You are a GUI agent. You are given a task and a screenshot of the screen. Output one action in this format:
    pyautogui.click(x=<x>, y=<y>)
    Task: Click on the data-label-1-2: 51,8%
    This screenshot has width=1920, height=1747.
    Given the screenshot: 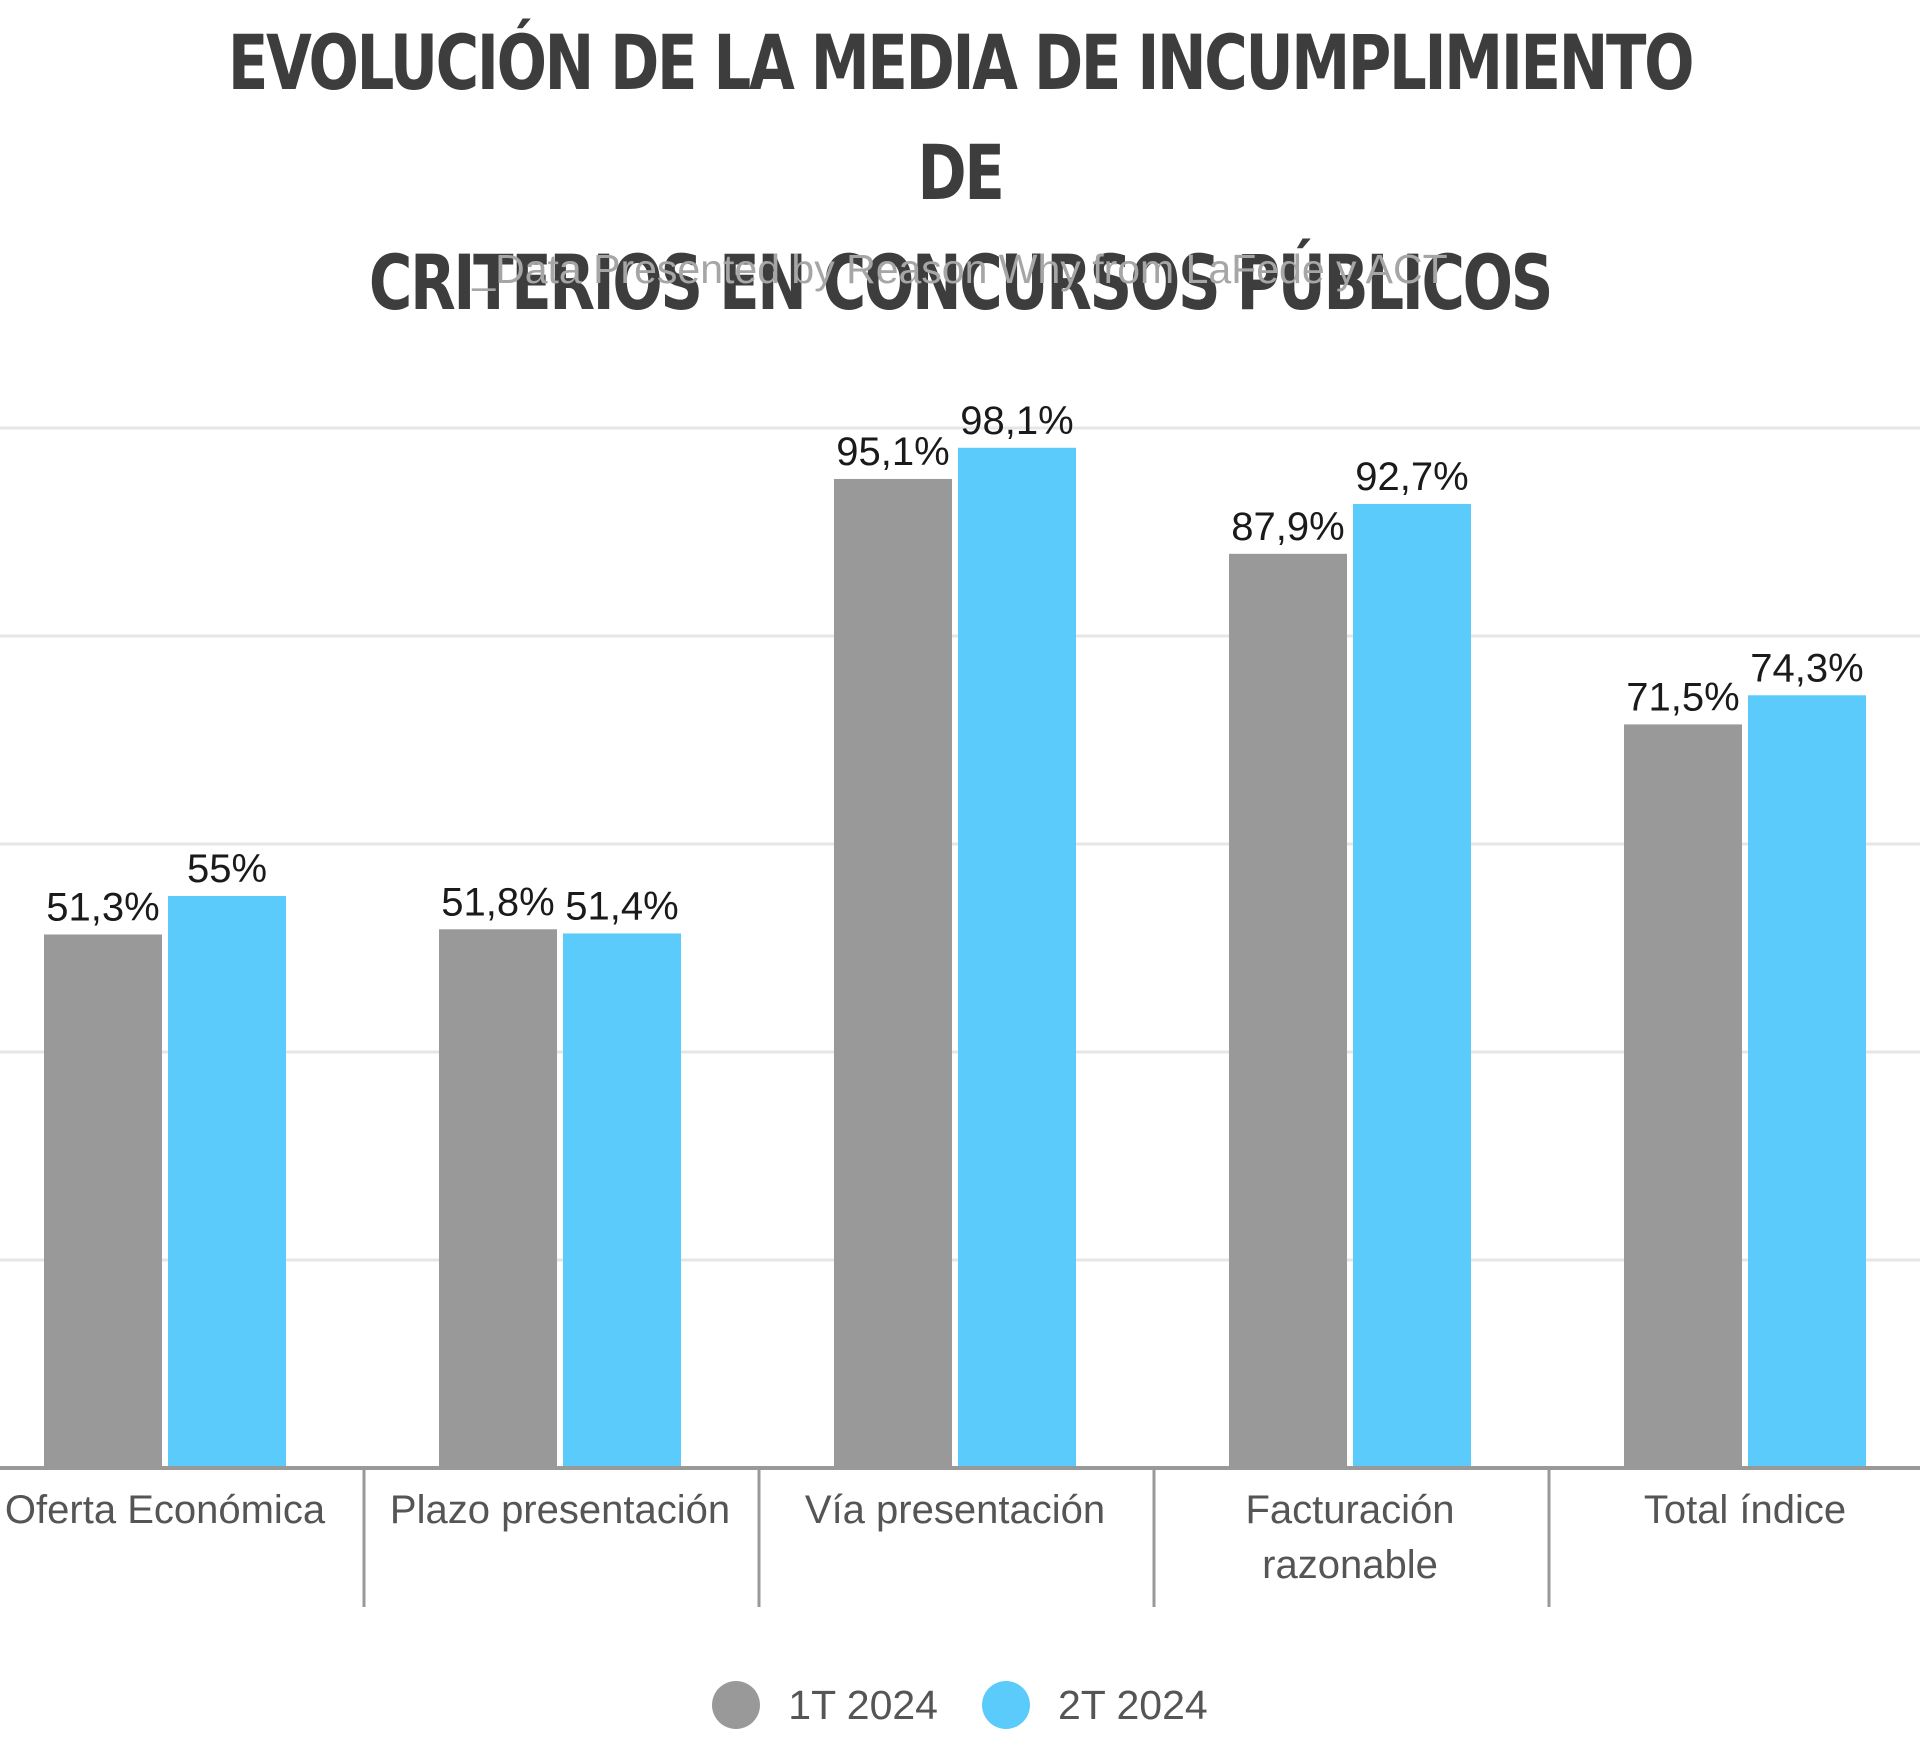 What is the action you would take?
    pyautogui.click(x=497, y=902)
    